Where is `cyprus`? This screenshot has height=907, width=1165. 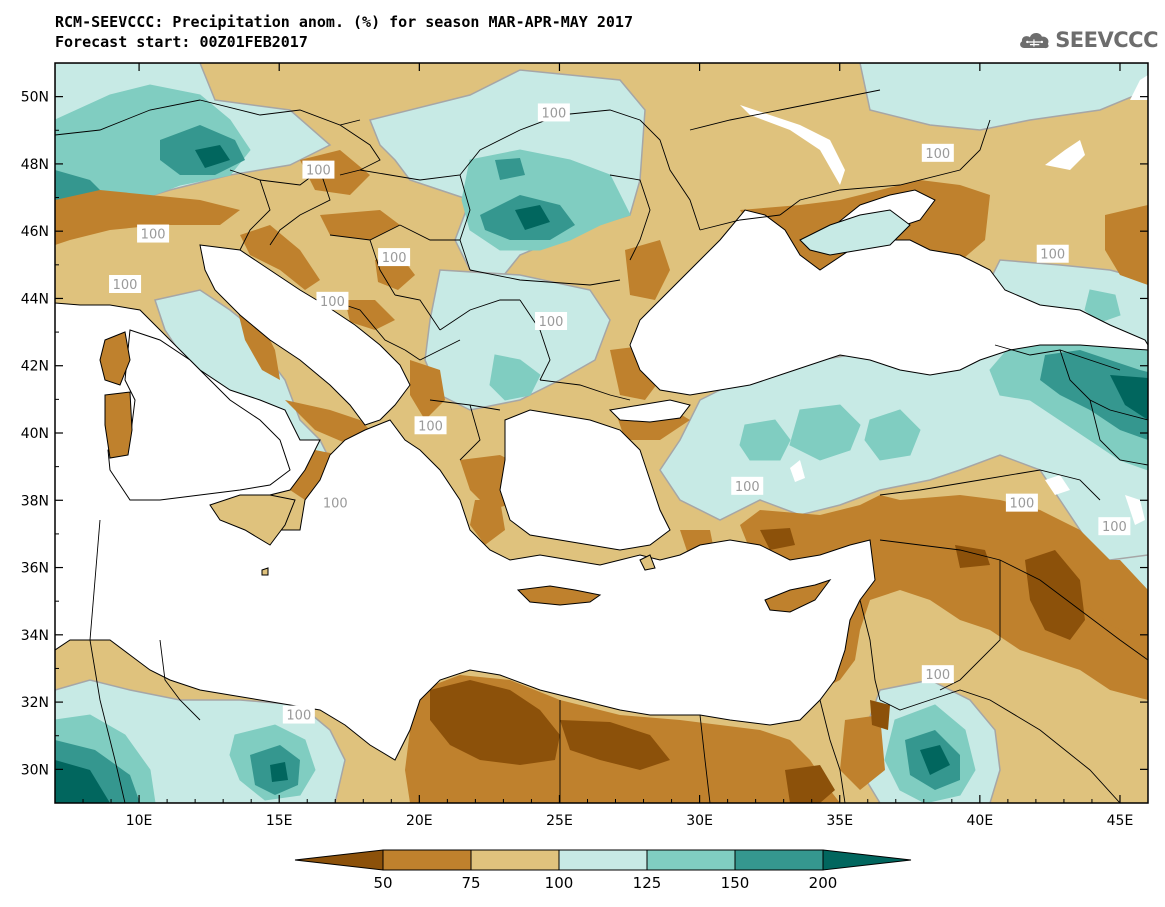 cyprus is located at coordinates (798, 596).